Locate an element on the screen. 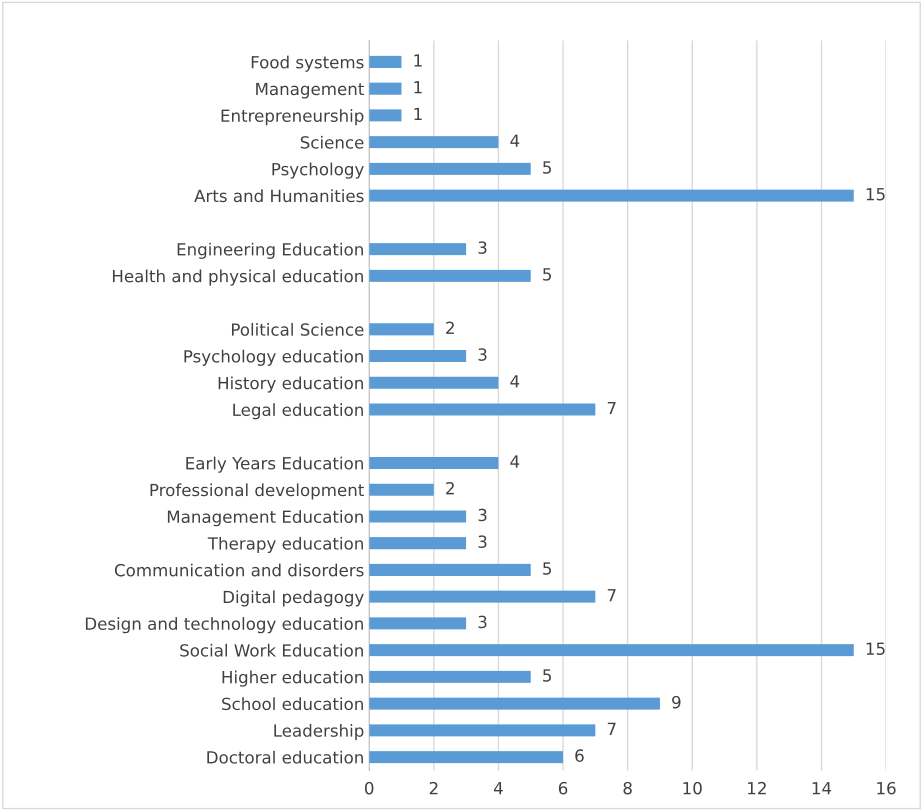 This screenshot has width=923, height=811. y-tick-label: Engineering Education is located at coordinates (270, 250).